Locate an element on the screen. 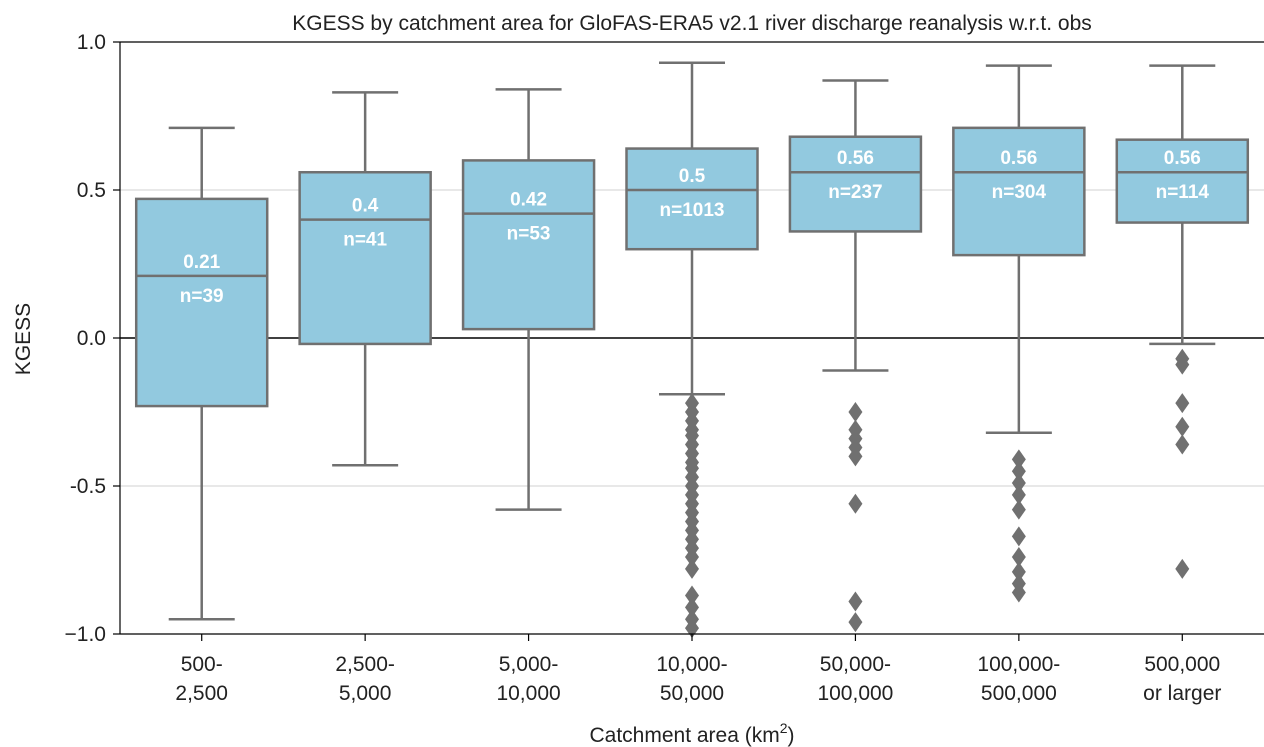 The image size is (1264, 747). x-axis-title: Catchment area (km2) is located at coordinates (691, 733).